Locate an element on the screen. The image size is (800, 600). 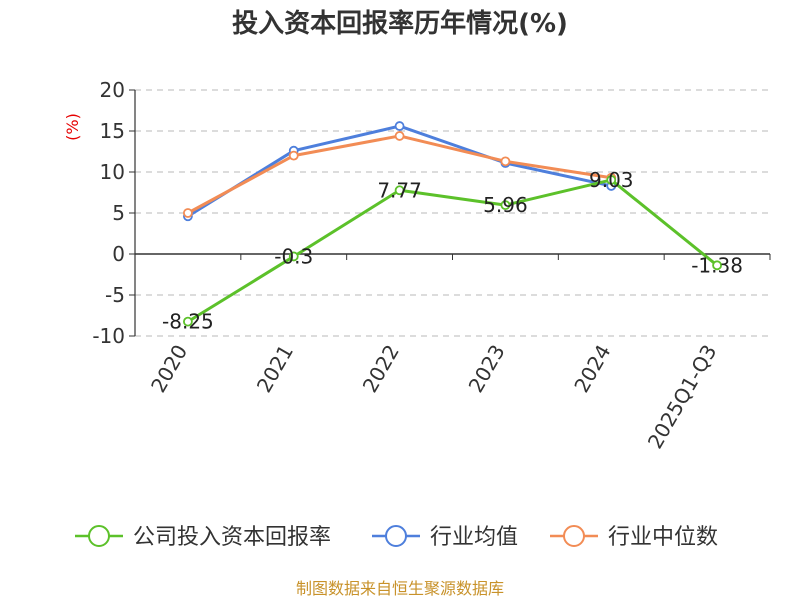
legend: 公司投入资本回报率 行业均值 行业中位数 is located at coordinates (396, 537).